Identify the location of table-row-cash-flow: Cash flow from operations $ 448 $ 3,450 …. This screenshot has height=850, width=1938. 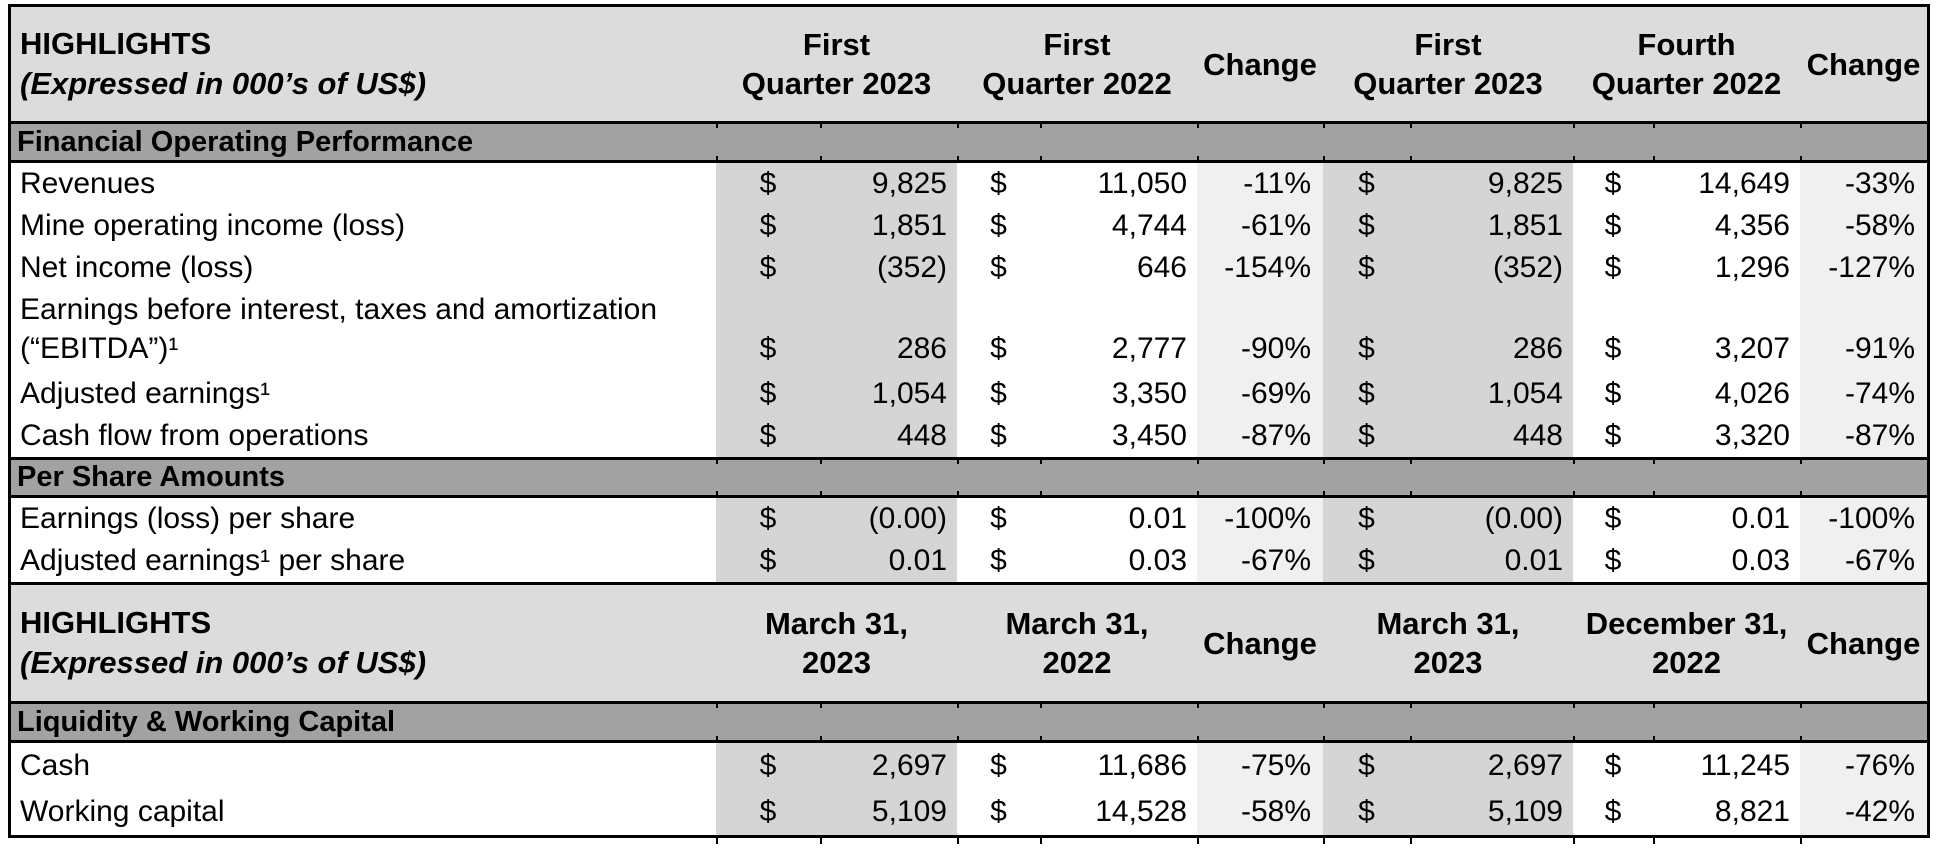
(969, 436).